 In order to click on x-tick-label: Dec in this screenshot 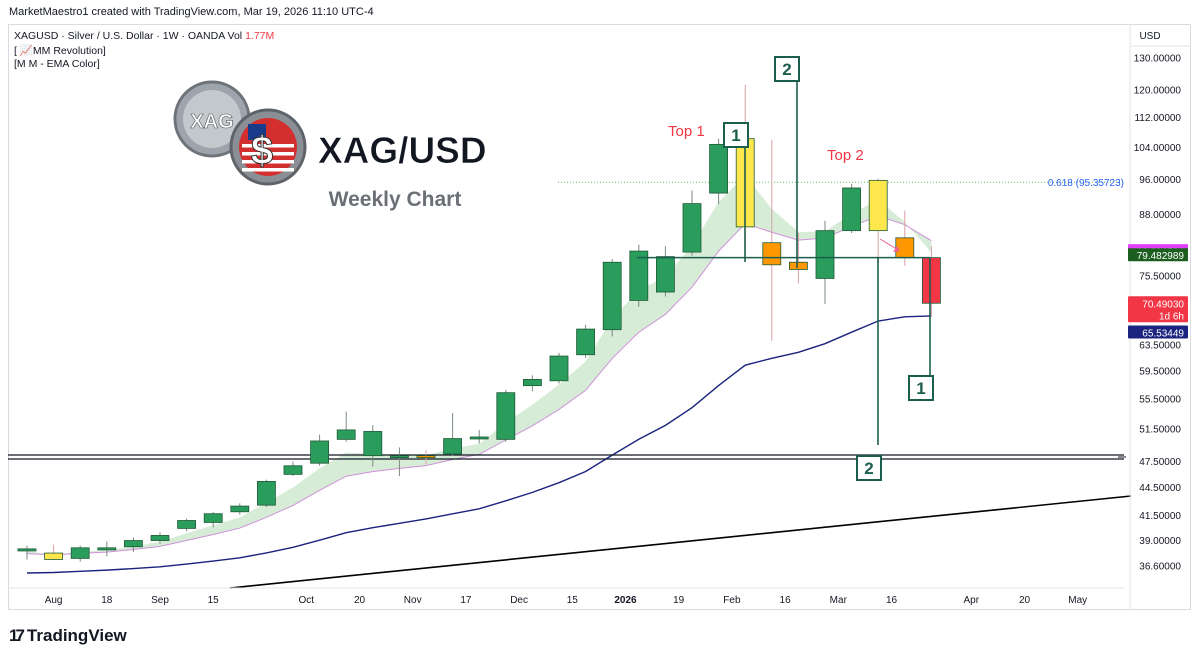, I will do `click(519, 600)`.